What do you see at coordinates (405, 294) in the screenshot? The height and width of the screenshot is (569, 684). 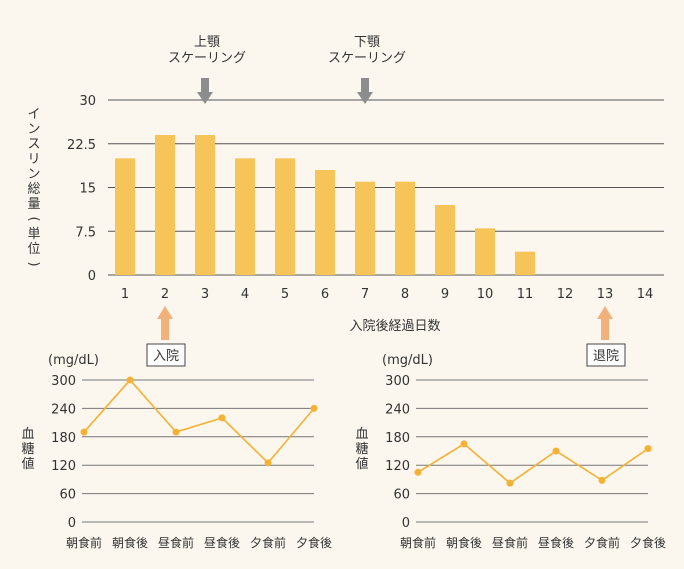 I see `bar-x-tick-label: 8` at bounding box center [405, 294].